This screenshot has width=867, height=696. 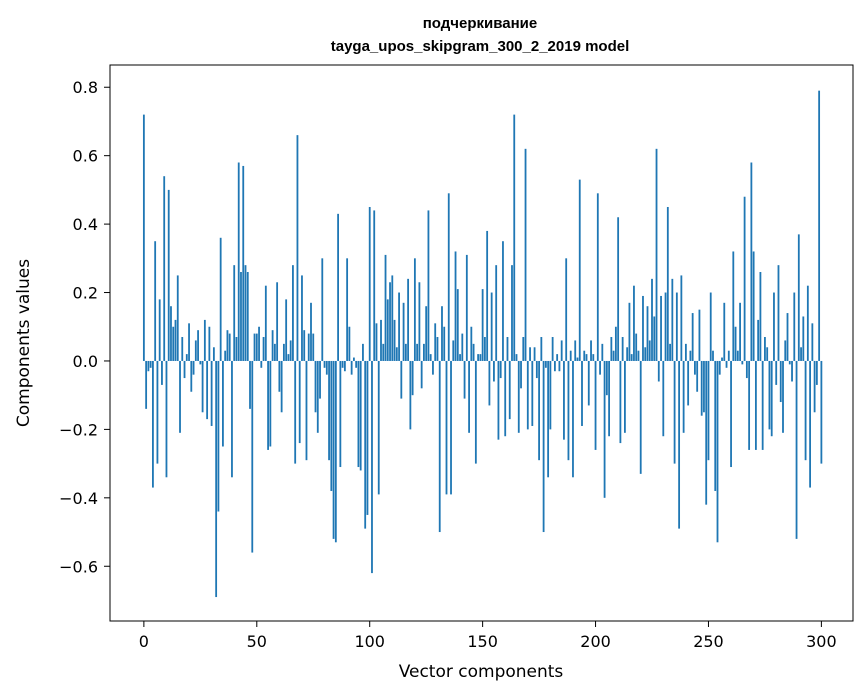 What do you see at coordinates (708, 641) in the screenshot?
I see `x-tick-label: 250` at bounding box center [708, 641].